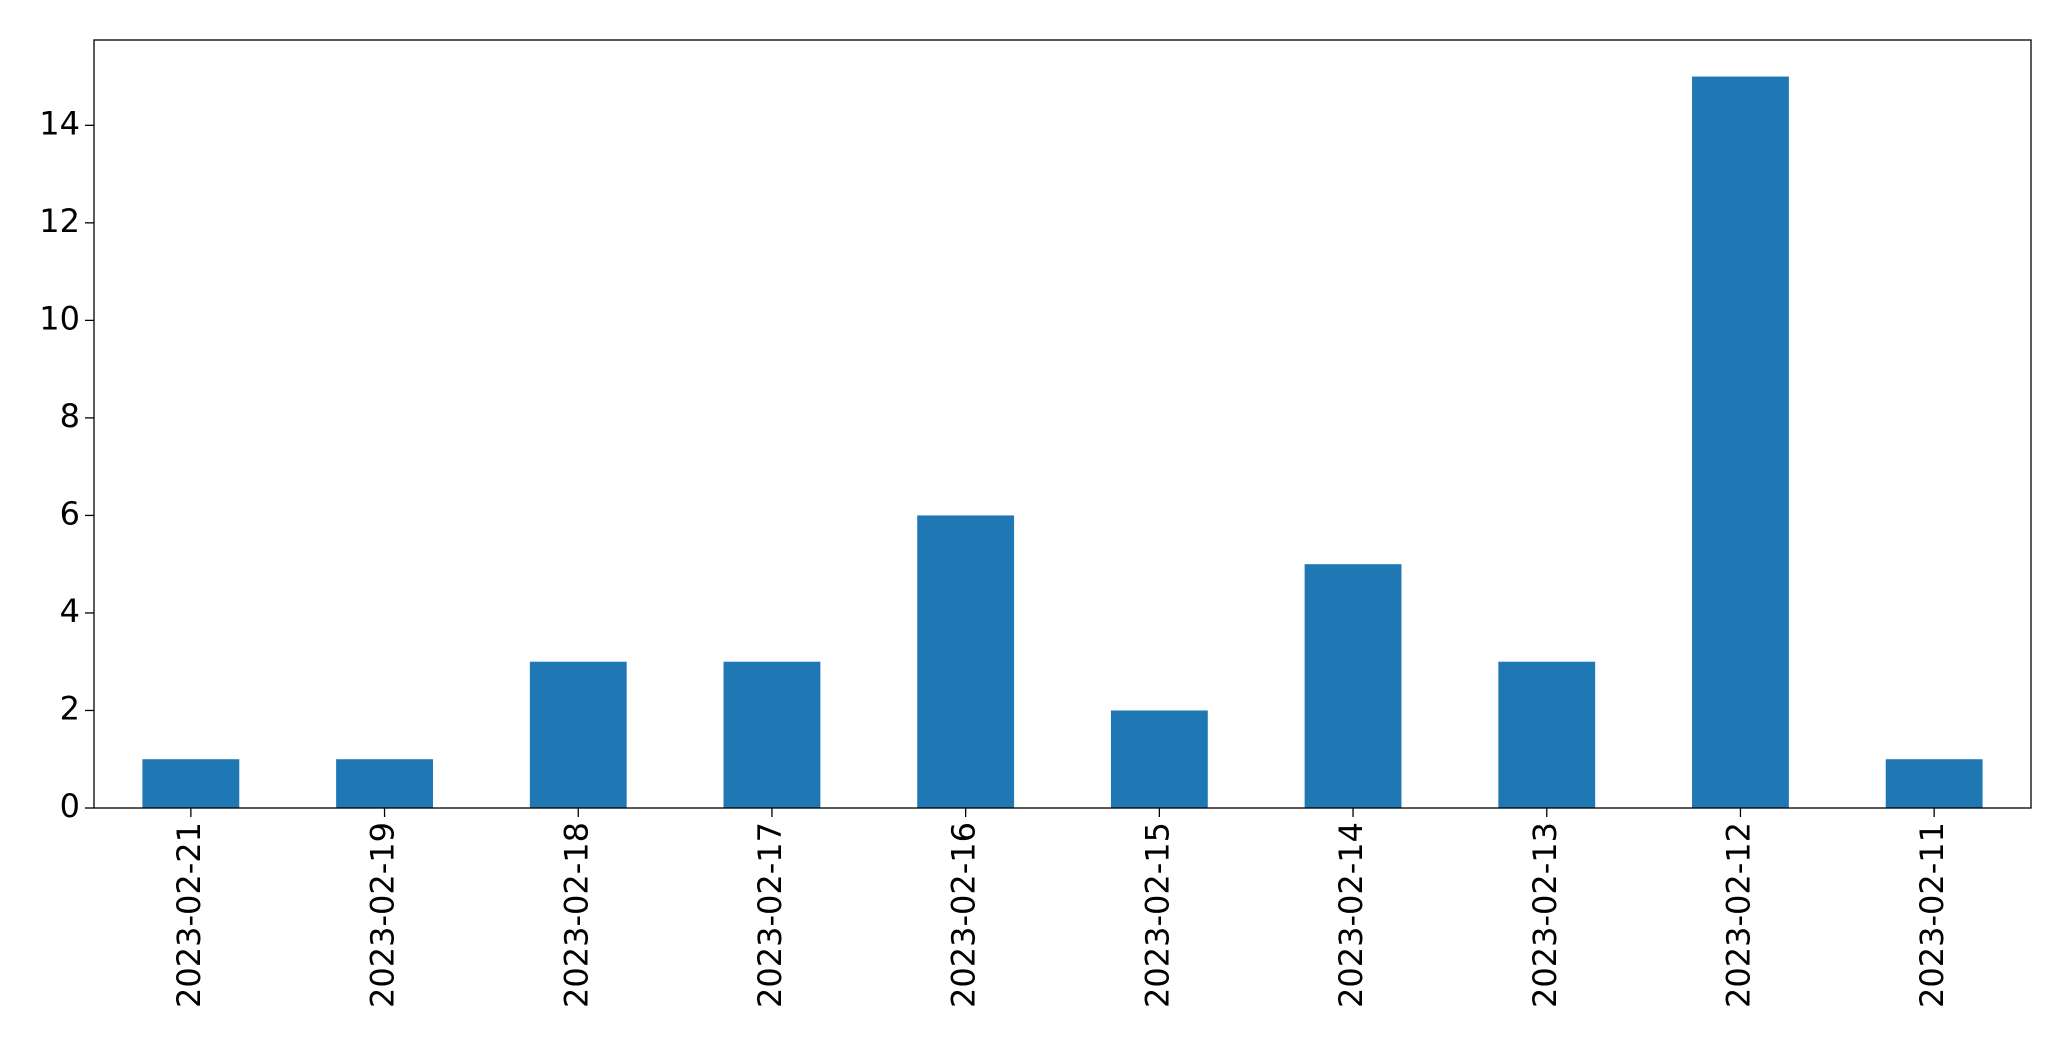 The width and height of the screenshot is (2071, 1061). Describe the element at coordinates (1545, 915) in the screenshot. I see `x-tick-label: 2023-02-13` at that location.